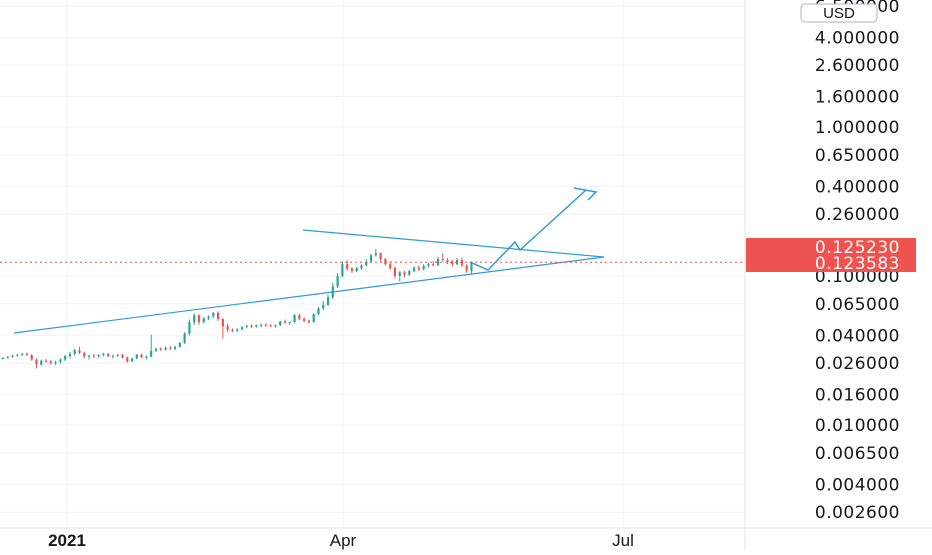 Image resolution: width=932 pixels, height=555 pixels. I want to click on y-tick-label: 0.002600, so click(857, 513).